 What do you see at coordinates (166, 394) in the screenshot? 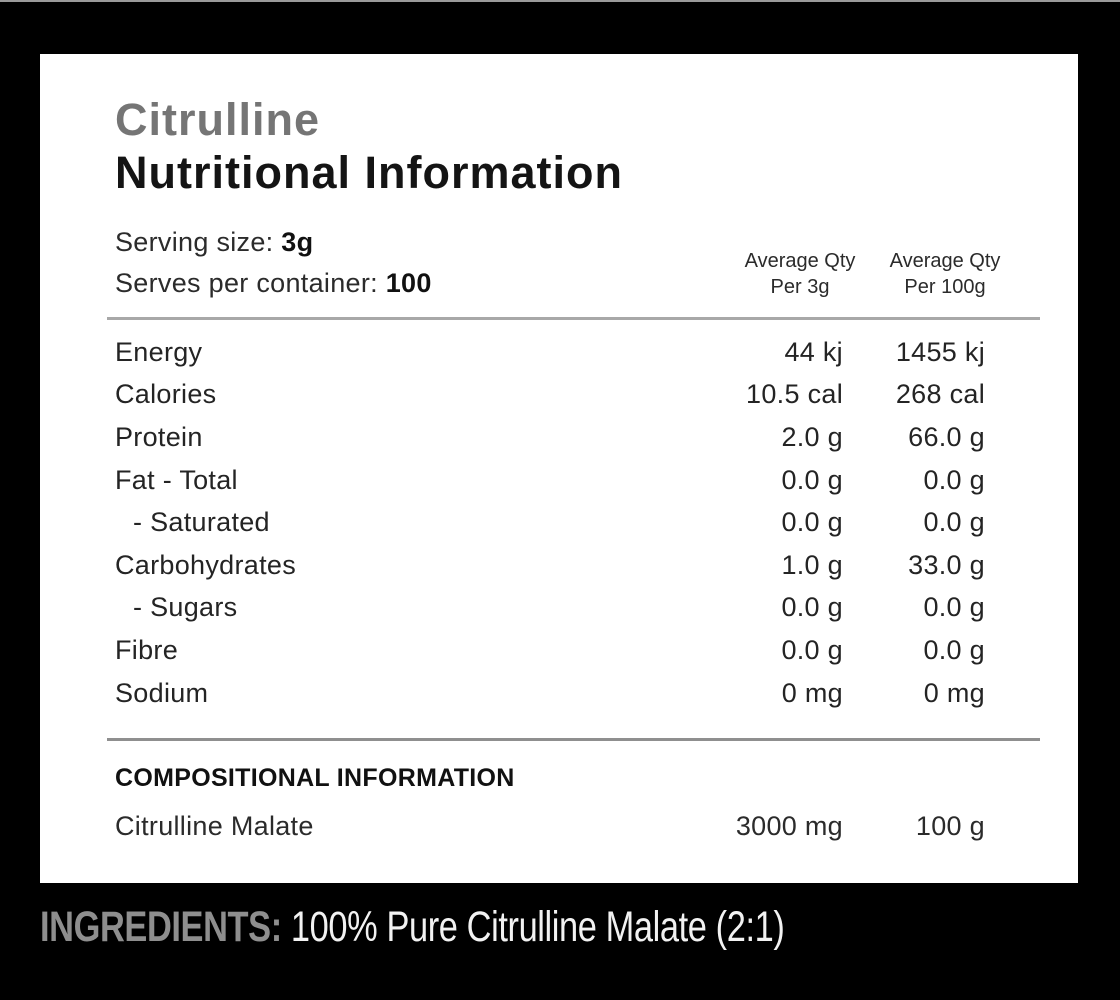
I see `nutrient-label: Calories` at bounding box center [166, 394].